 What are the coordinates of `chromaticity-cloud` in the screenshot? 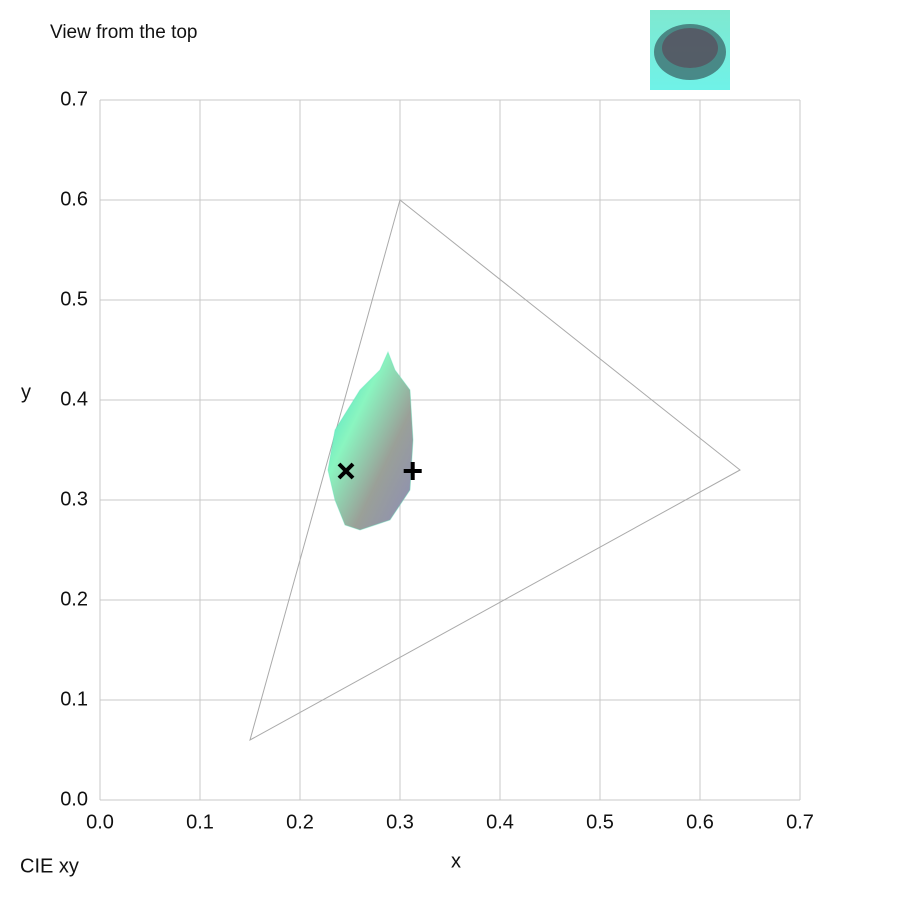 It's located at (370, 440).